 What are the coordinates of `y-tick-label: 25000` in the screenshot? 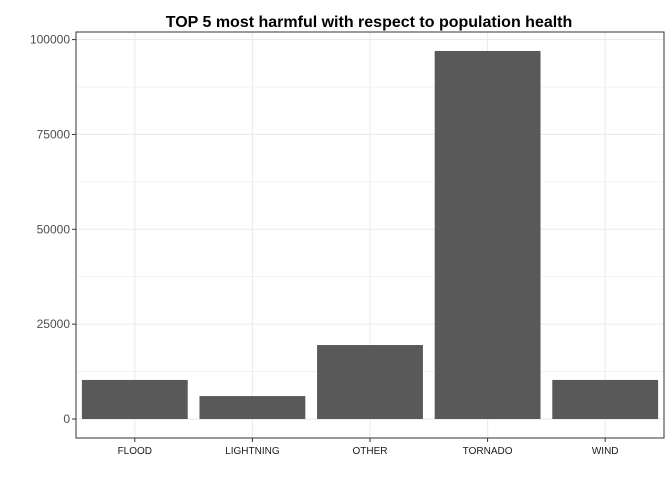 It's located at (54, 324).